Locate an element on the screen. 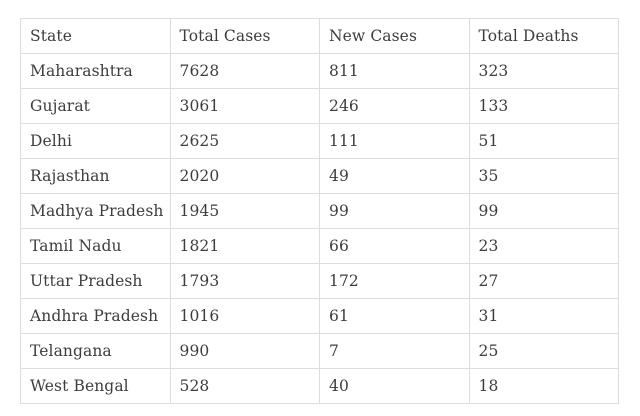  table-row: West Bengal 528 40 18 is located at coordinates (319, 386).